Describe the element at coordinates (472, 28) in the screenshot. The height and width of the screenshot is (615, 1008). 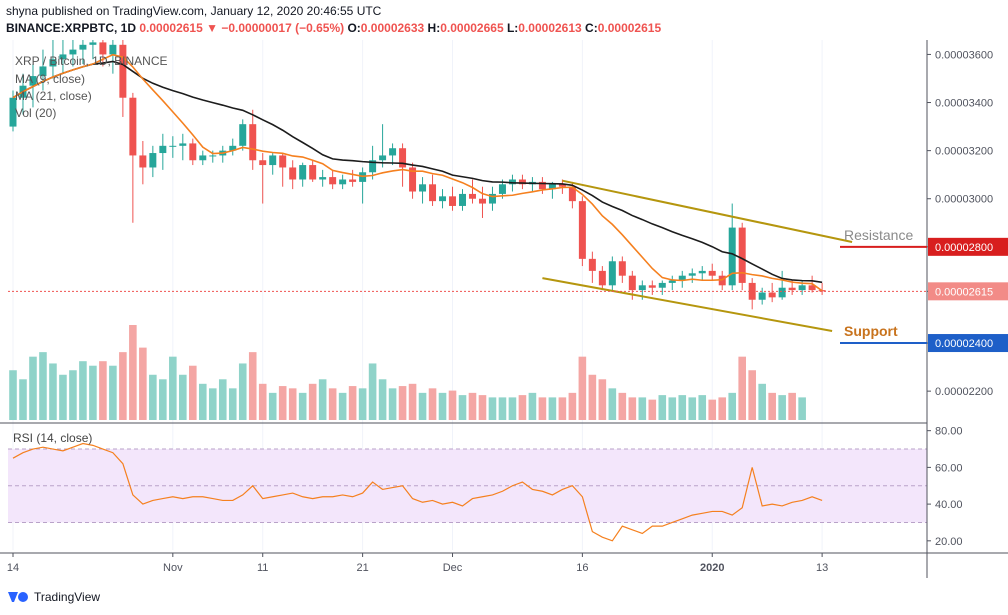
I see `high-value: 0.00002665` at that location.